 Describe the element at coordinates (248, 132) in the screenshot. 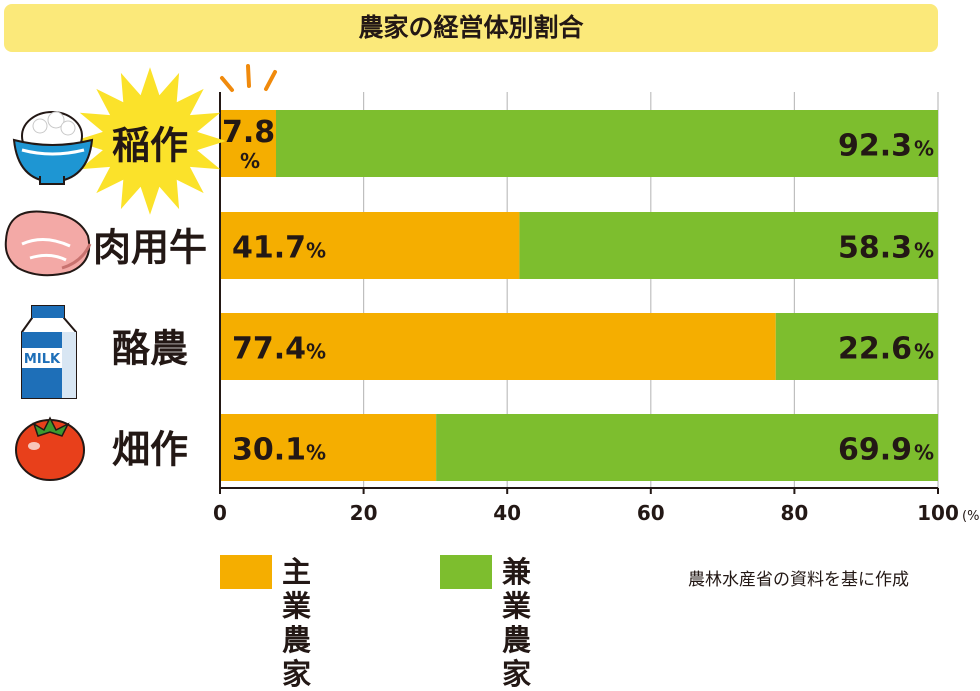

I see `value-label: 7.8` at that location.